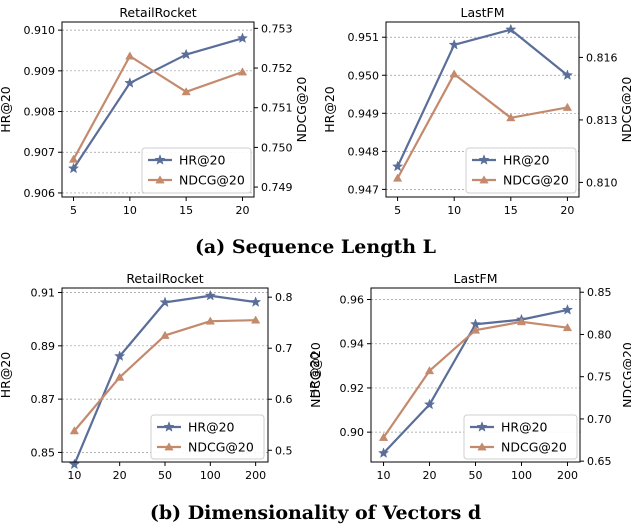 Image resolution: width=631 pixels, height=531 pixels. I want to click on y-tick-label: 0.907, so click(40, 152).